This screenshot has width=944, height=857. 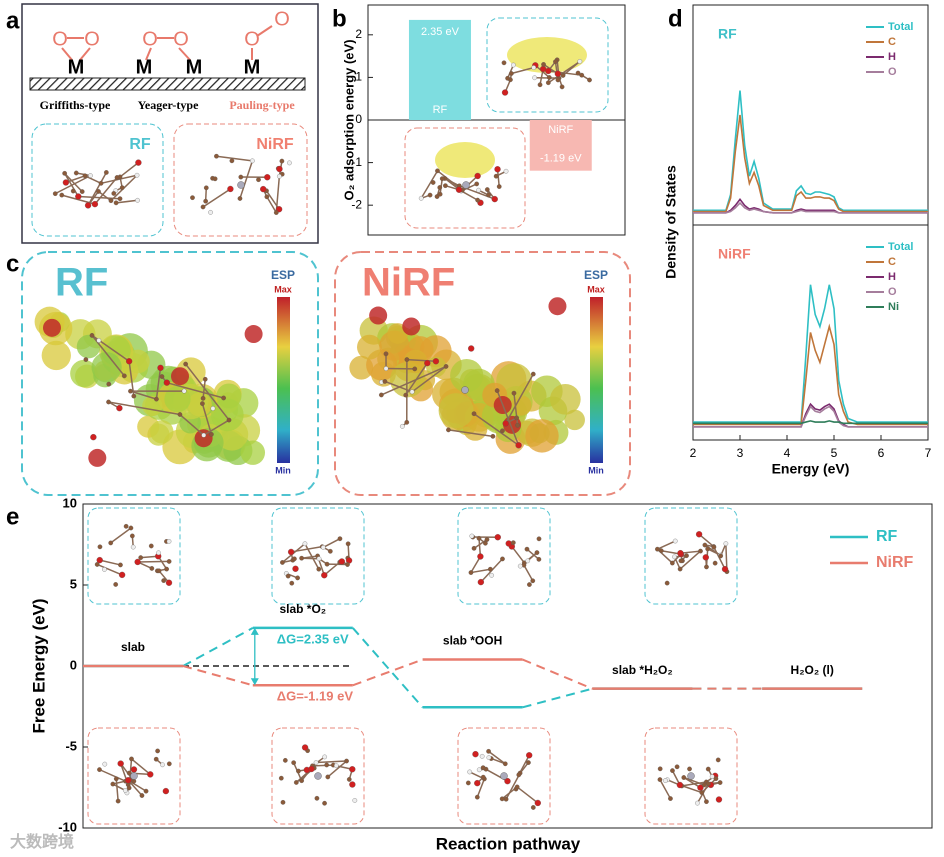 I want to click on y-tick-label: -1, so click(x=356, y=162).